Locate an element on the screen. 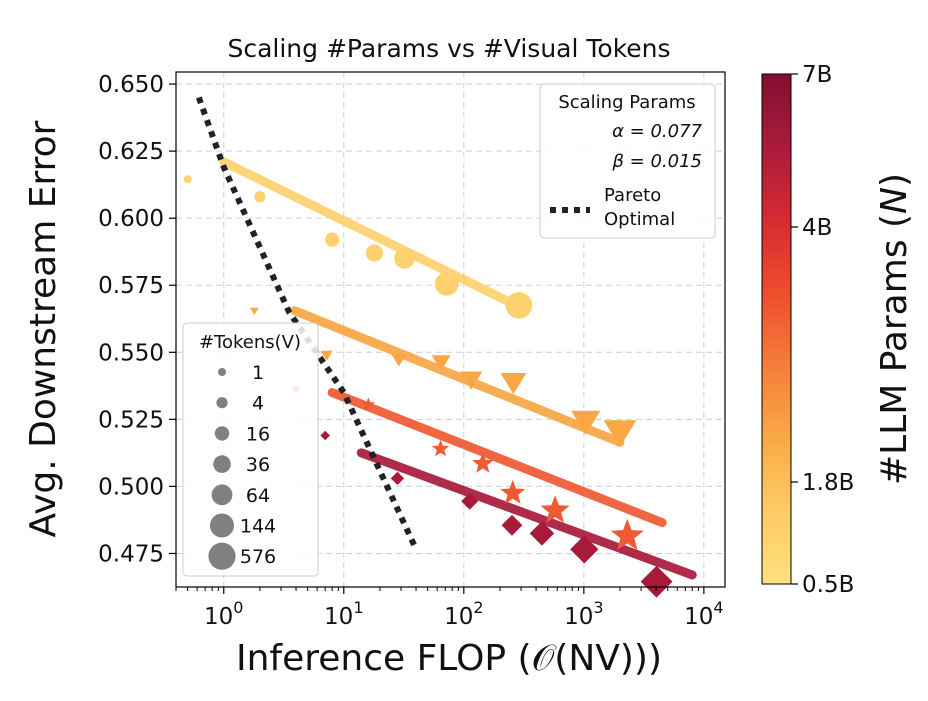 The image size is (928, 701). x-axis-label: Inference FLOP (𝒪(NV))) is located at coordinates (449, 658).